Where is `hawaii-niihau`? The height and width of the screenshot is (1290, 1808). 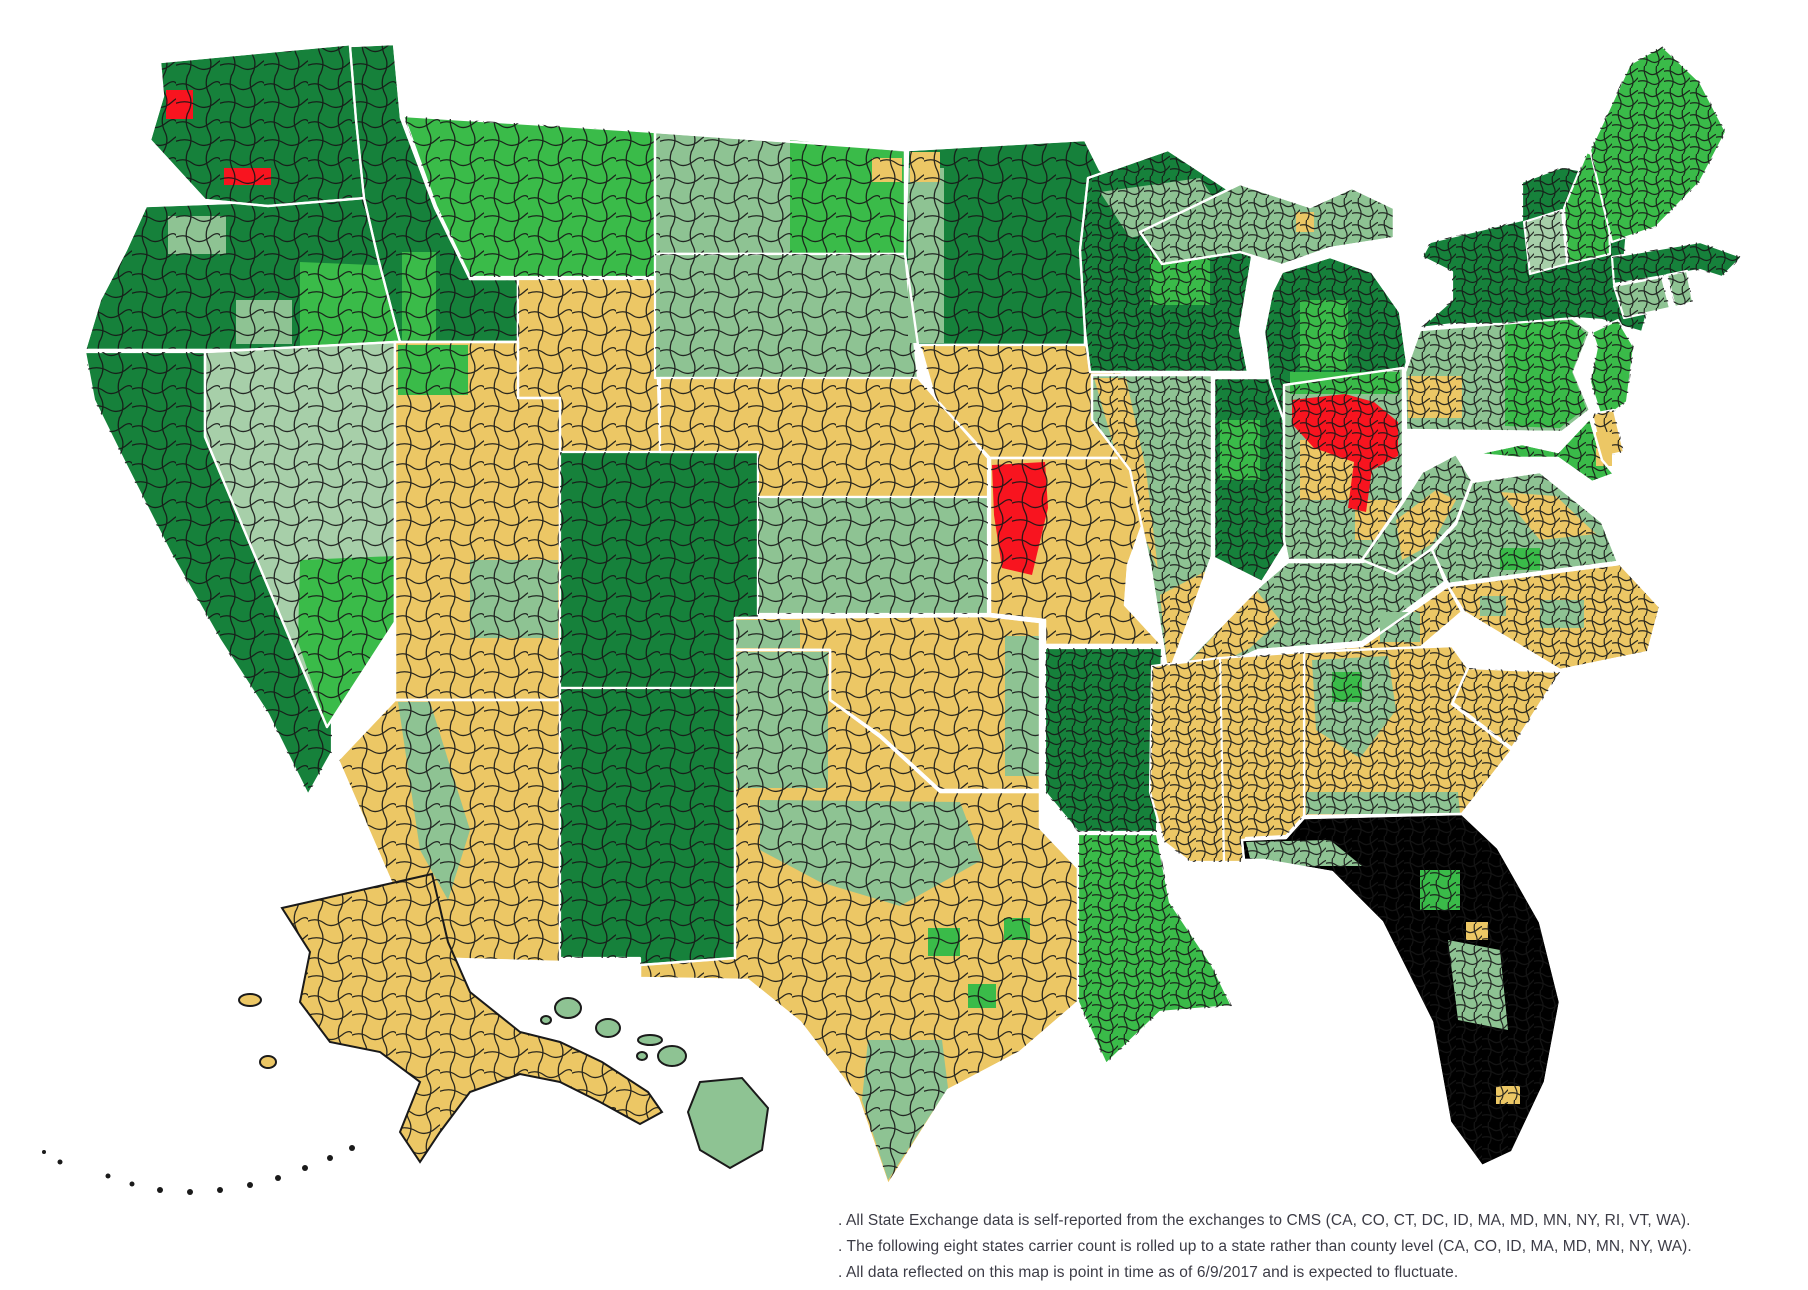 hawaii-niihau is located at coordinates (546, 1020).